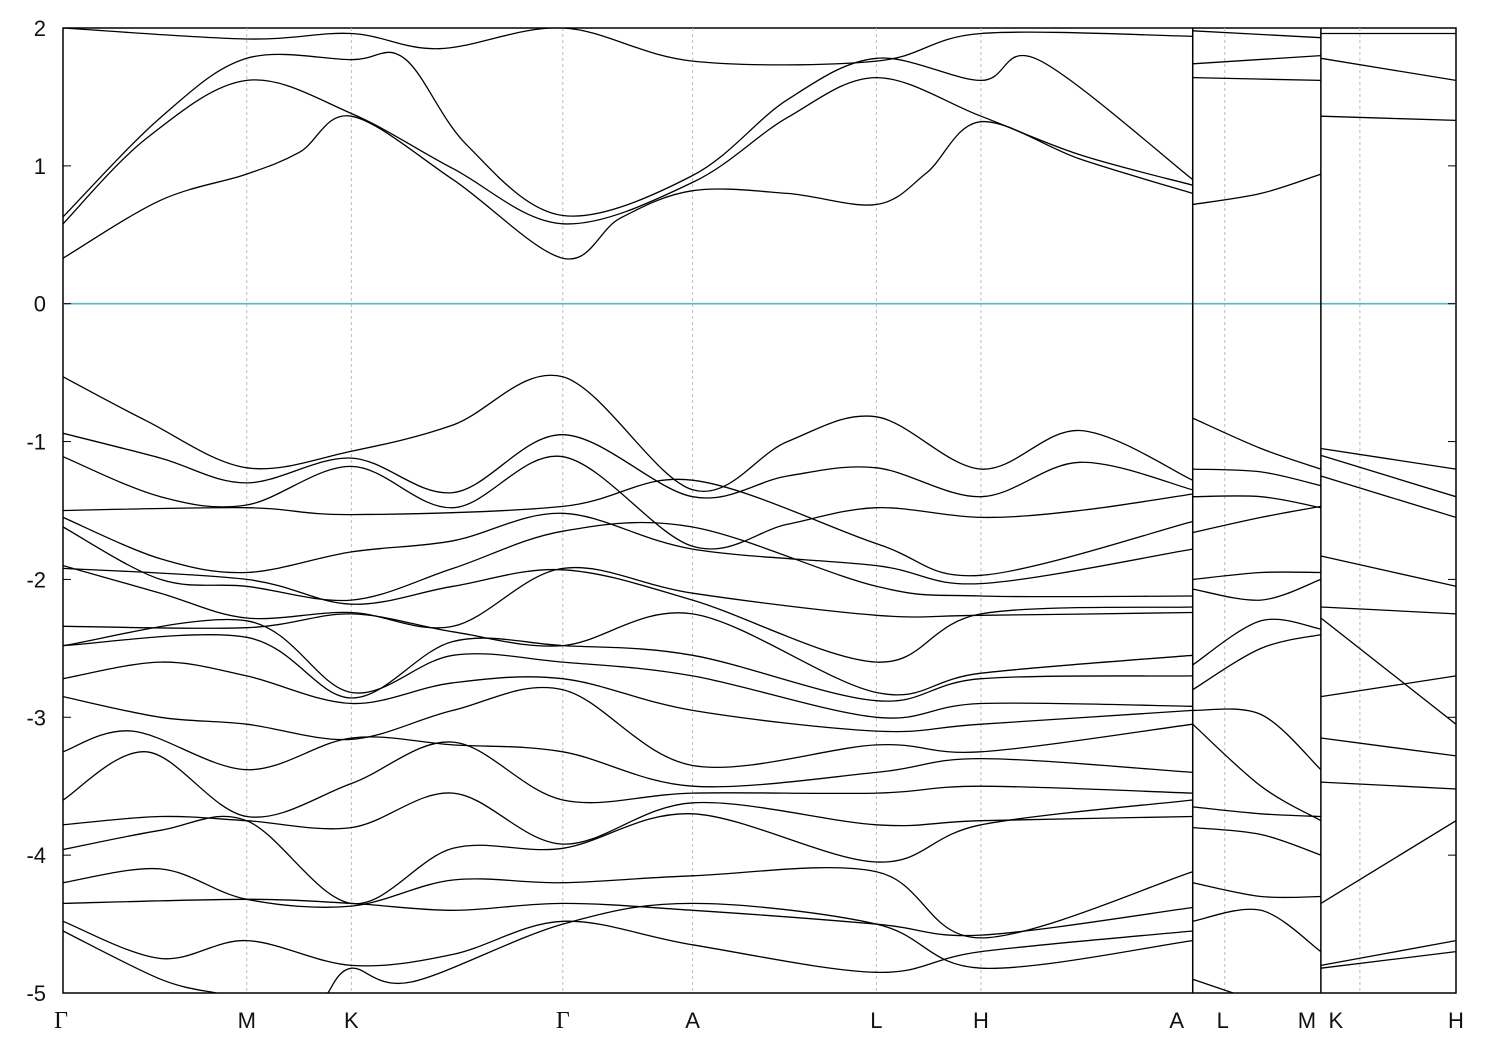 This screenshot has width=1500, height=1050. I want to click on y-tick-label: -1, so click(36, 442).